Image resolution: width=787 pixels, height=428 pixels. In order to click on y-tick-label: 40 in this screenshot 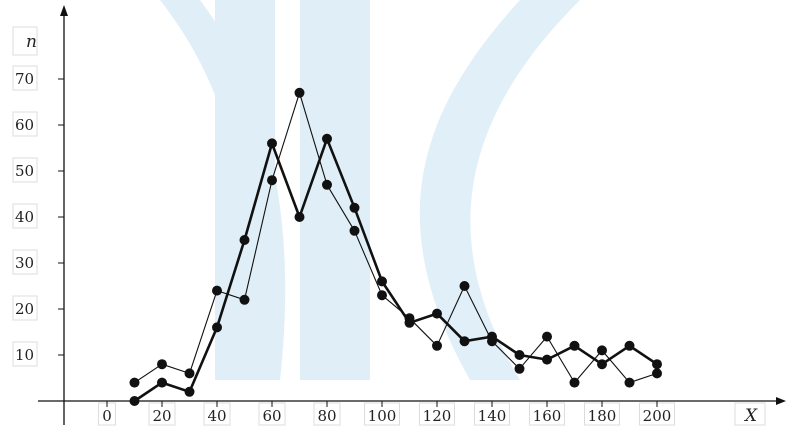, I will do `click(24, 217)`.